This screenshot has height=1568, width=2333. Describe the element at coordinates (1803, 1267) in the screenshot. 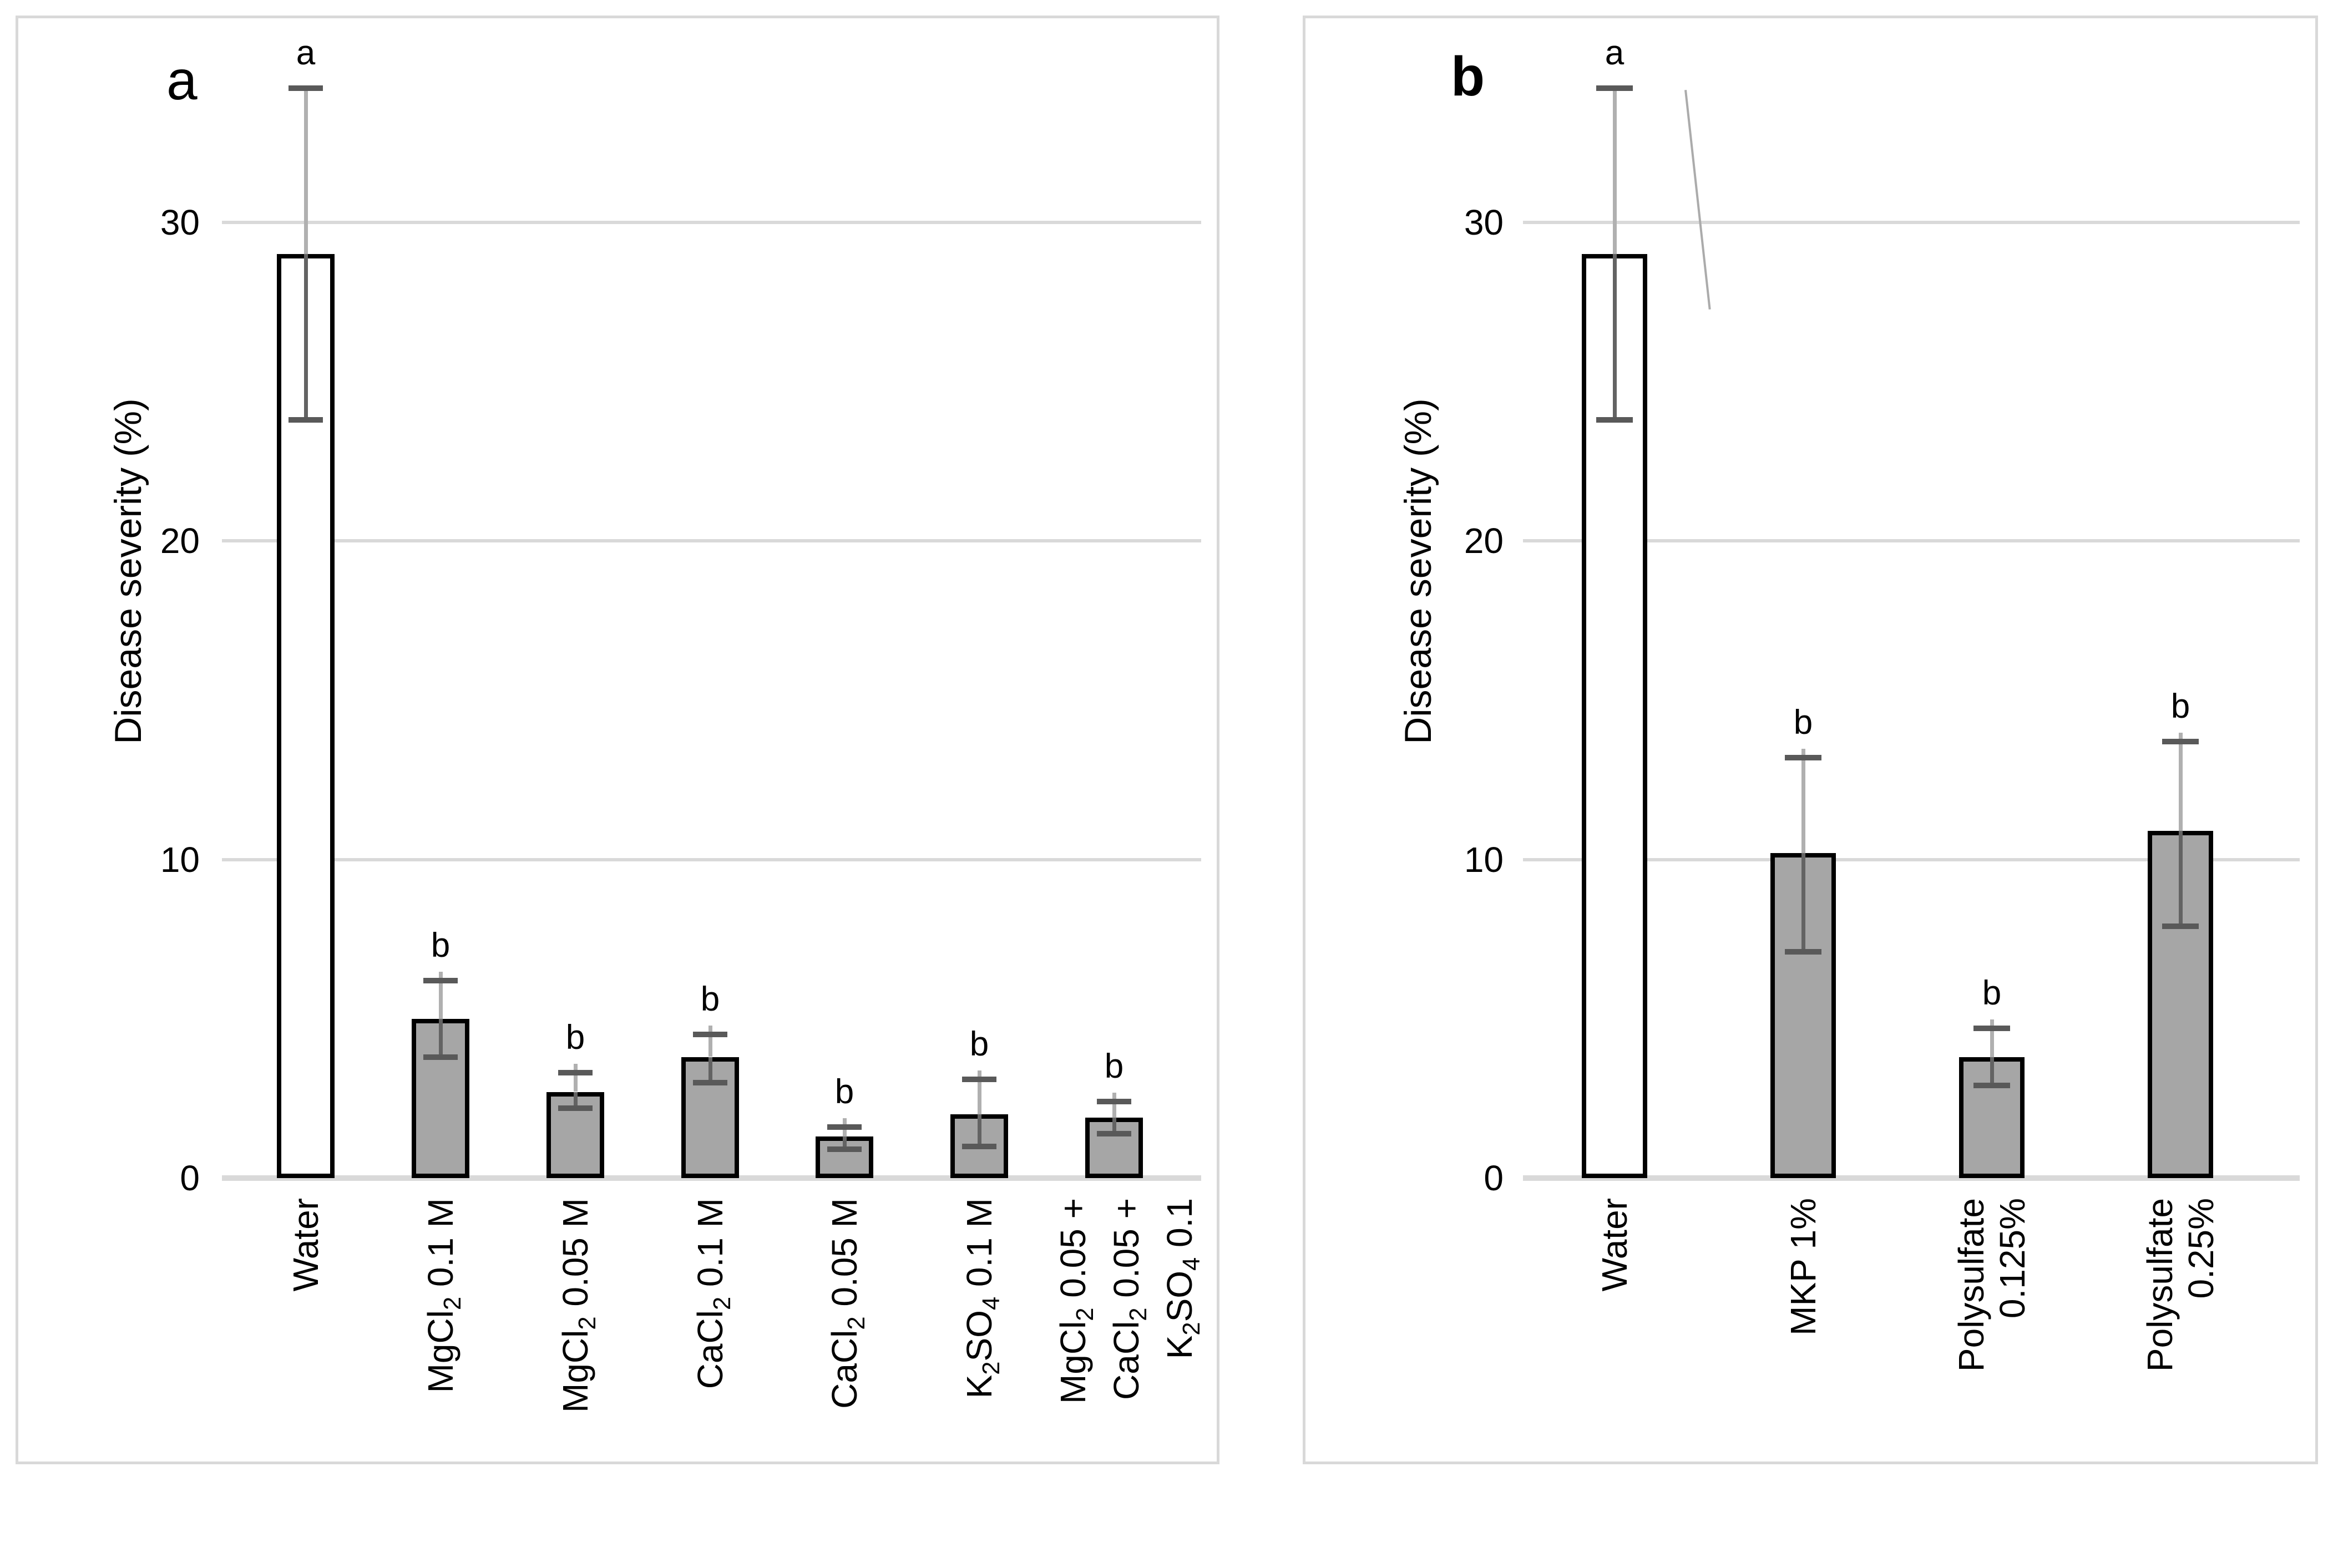

I see `category-label: MKP 1%` at that location.